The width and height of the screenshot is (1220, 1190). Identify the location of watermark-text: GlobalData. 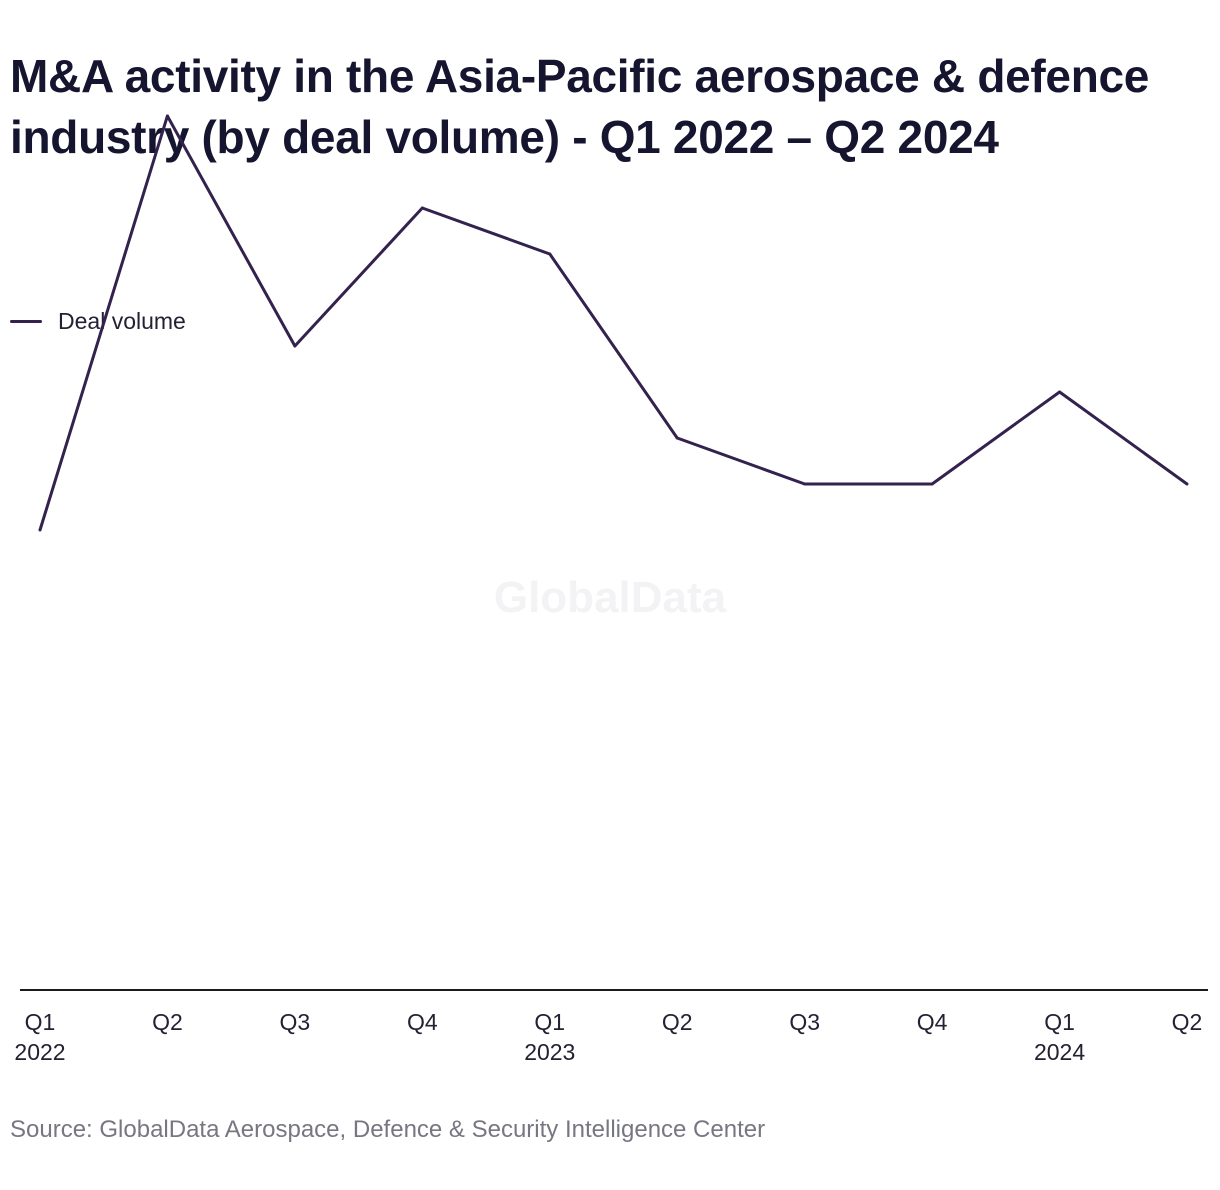
(610, 597).